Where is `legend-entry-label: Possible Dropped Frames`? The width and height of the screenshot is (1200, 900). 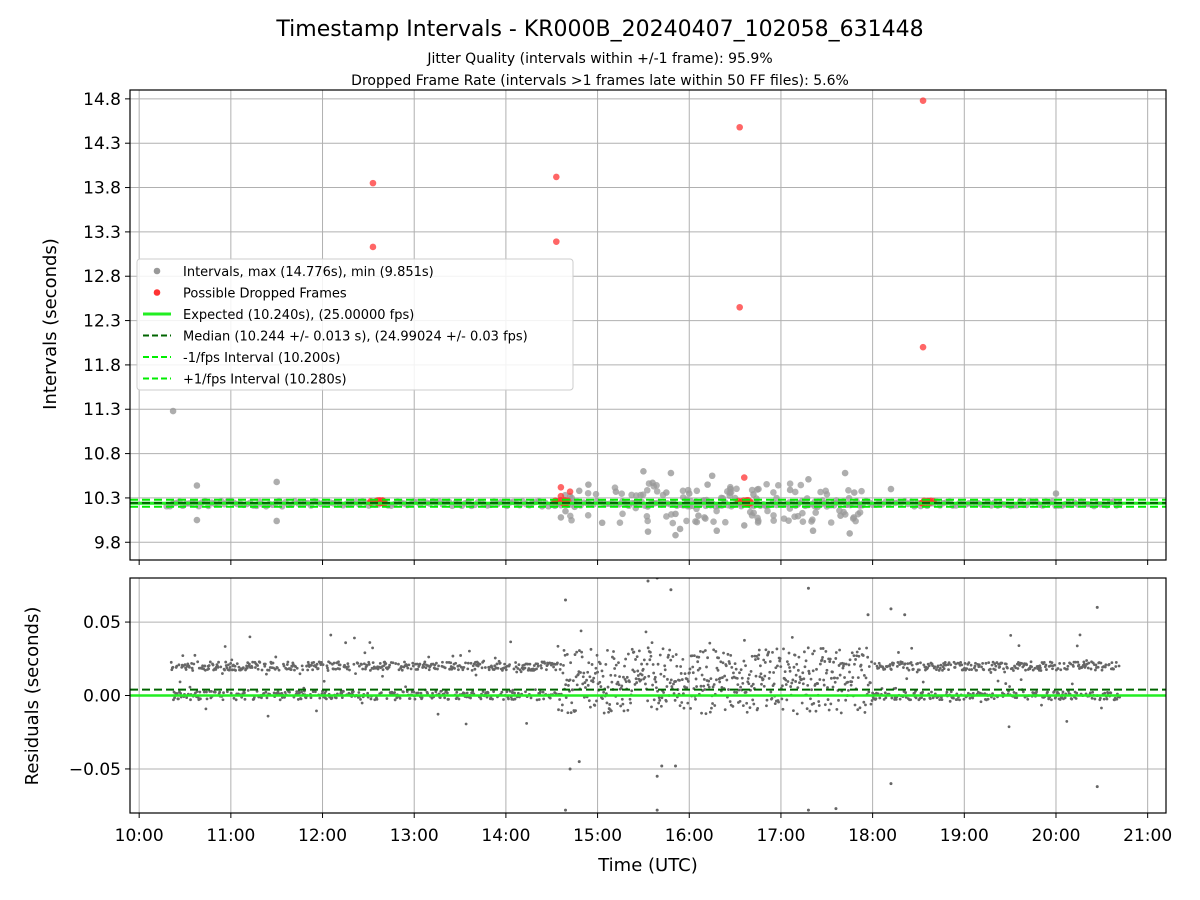
legend-entry-label: Possible Dropped Frames is located at coordinates (265, 294).